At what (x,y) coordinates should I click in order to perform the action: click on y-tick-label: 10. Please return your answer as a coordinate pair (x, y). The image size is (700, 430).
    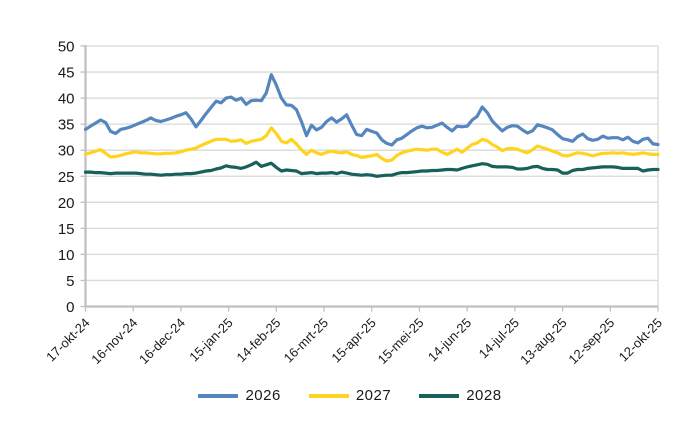
    Looking at the image, I should click on (66, 255).